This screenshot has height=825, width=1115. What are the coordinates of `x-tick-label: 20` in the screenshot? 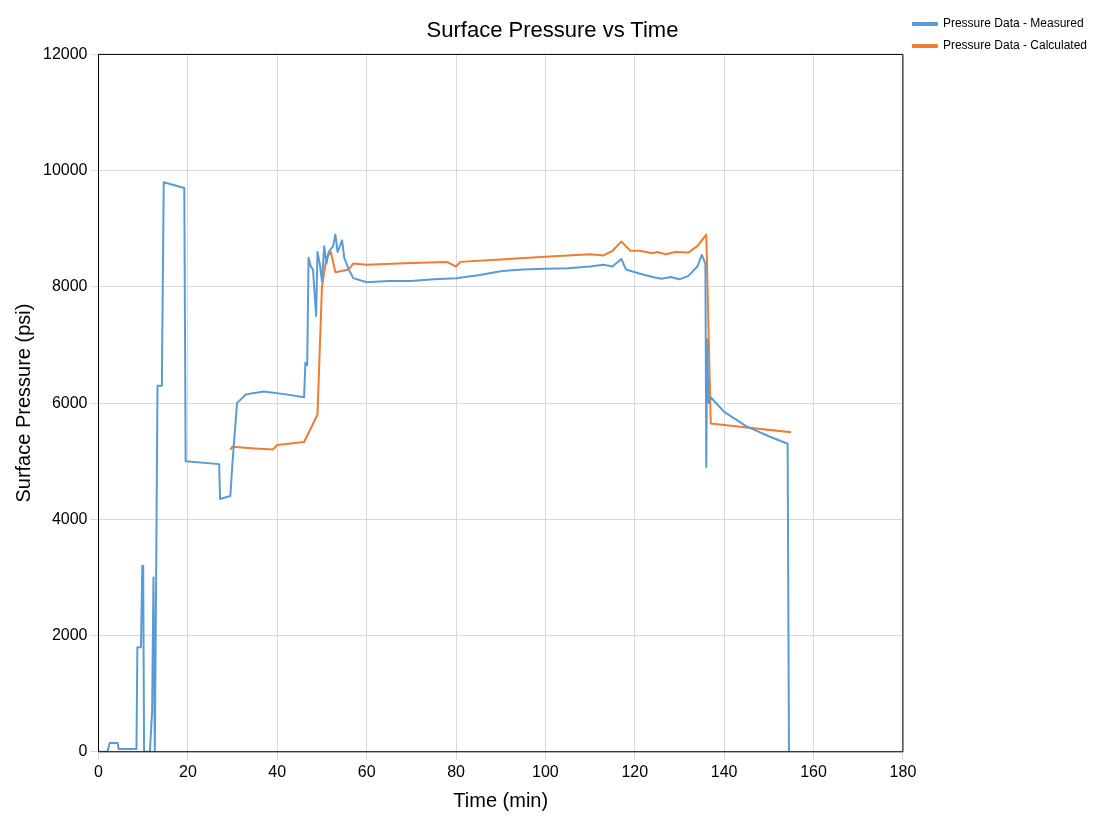 It's located at (187, 771).